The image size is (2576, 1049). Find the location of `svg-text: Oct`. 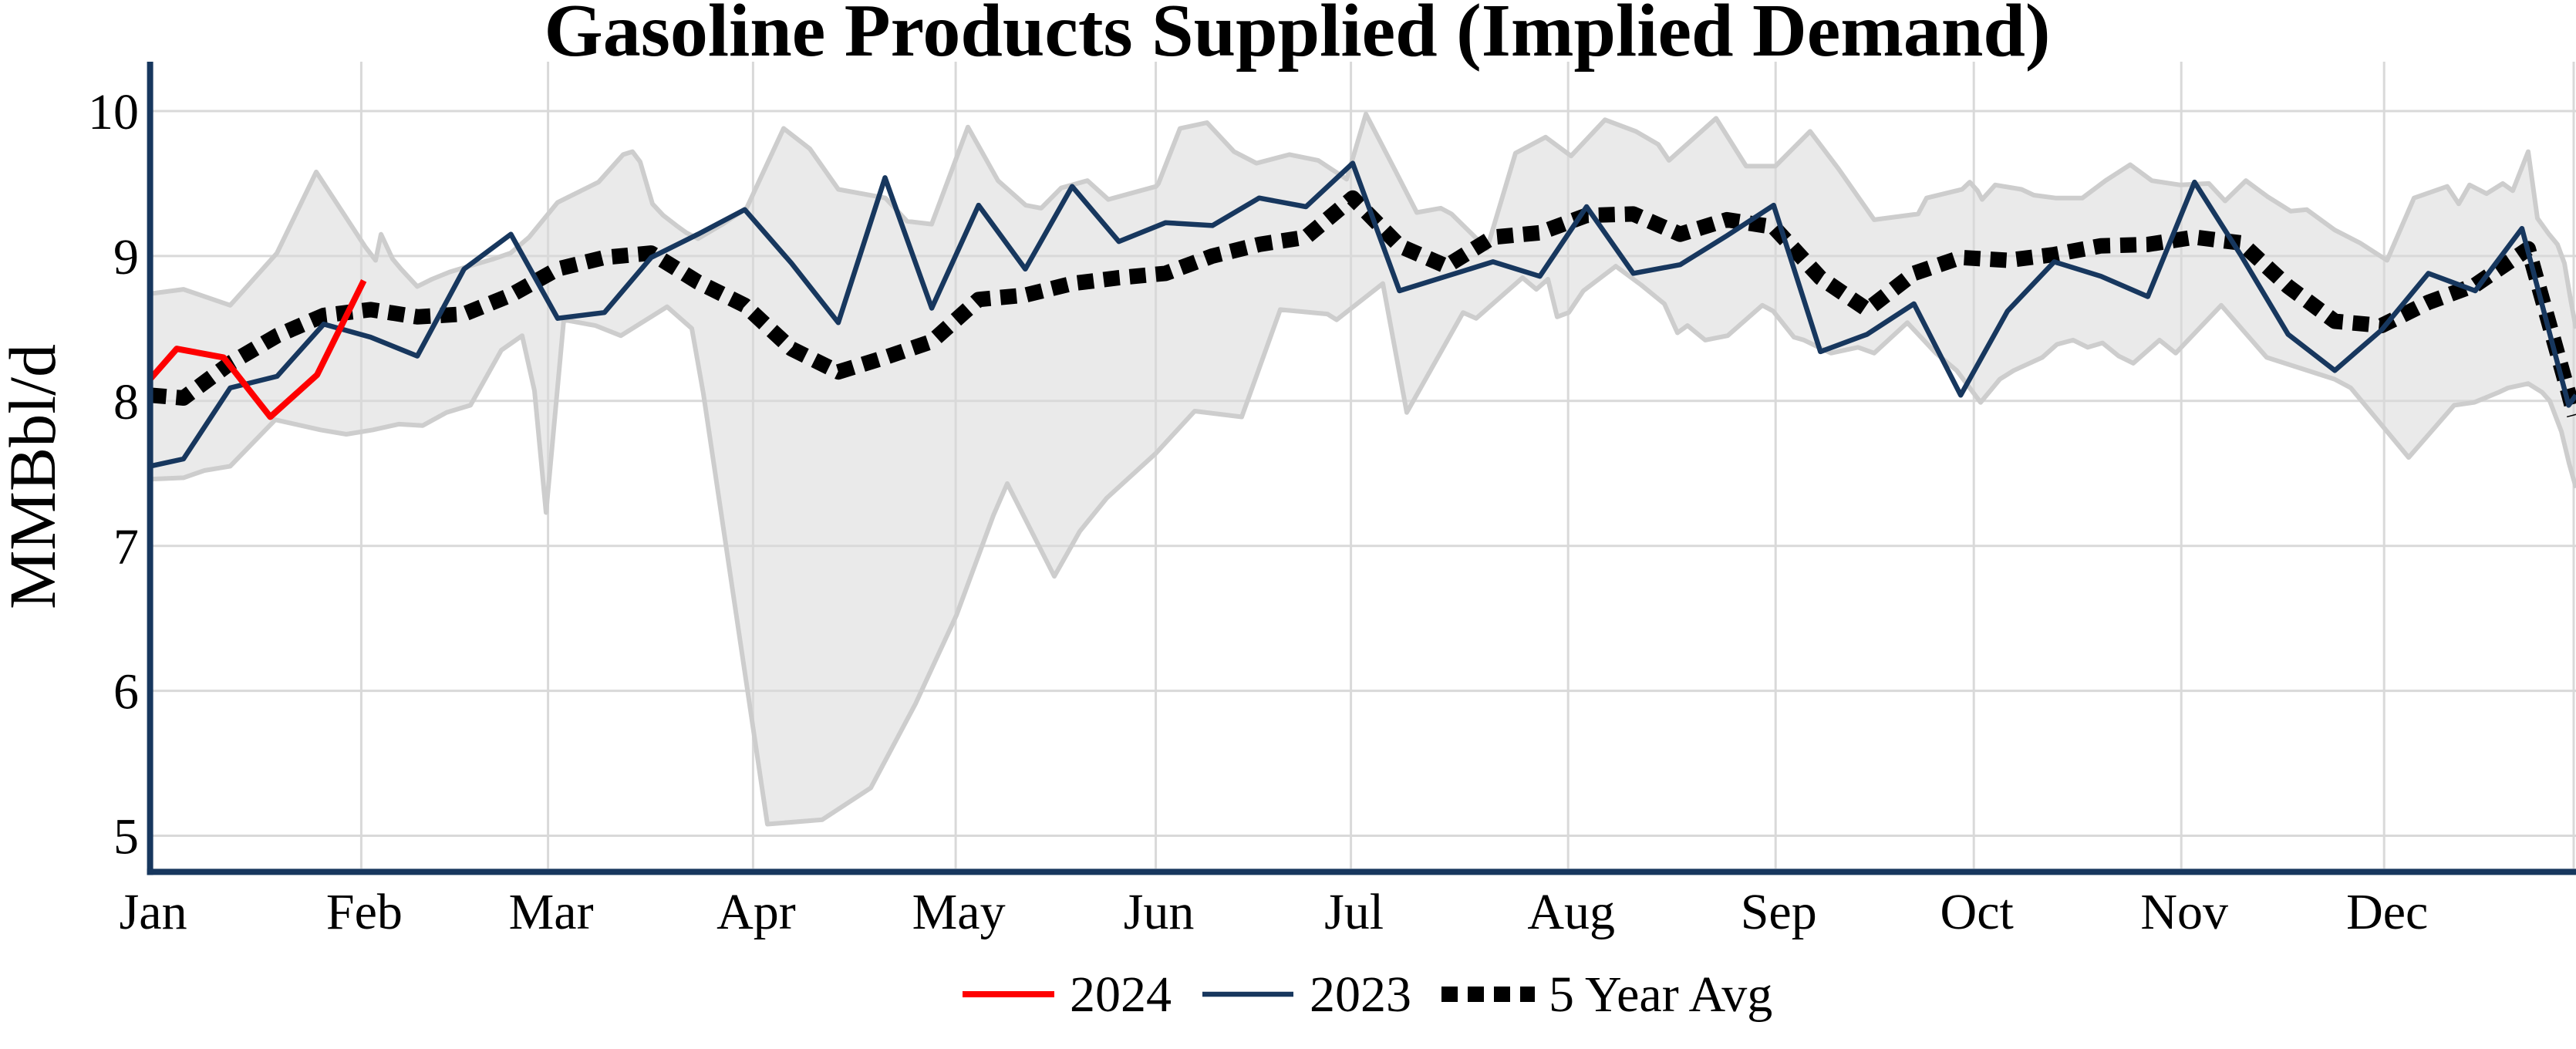

svg-text: Oct is located at coordinates (1977, 912).